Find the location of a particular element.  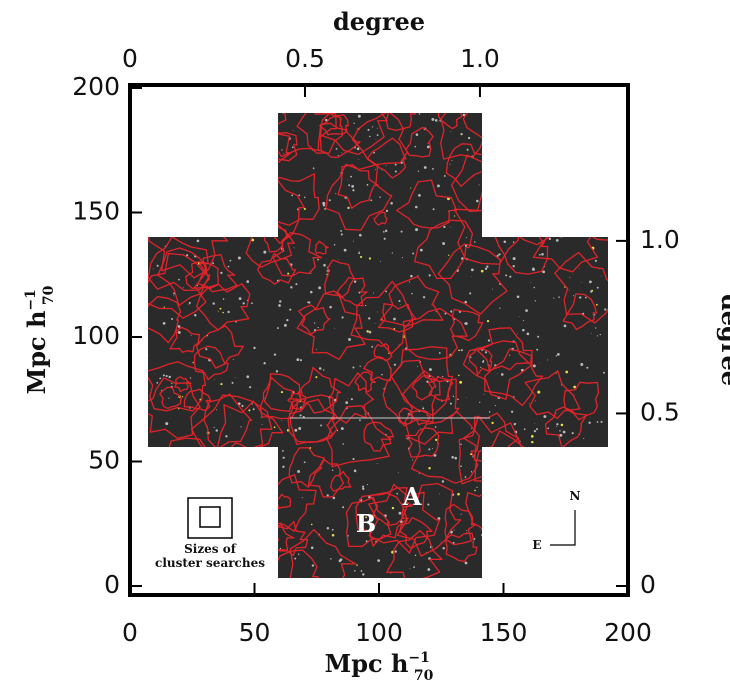

y2-label: degree is located at coordinates (723, 340).